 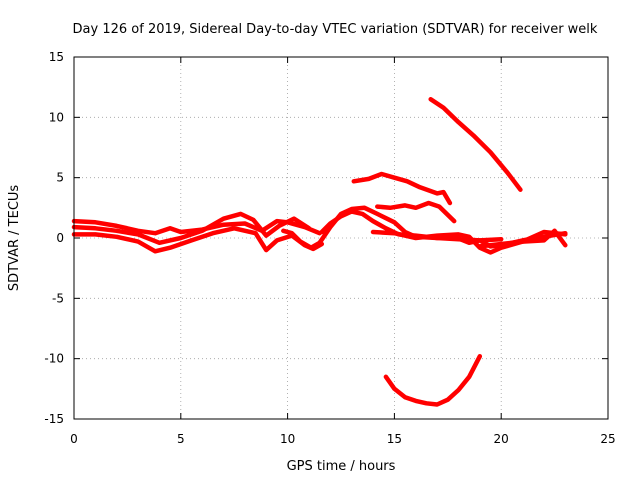 What do you see at coordinates (60, 238) in the screenshot?
I see `y-tick-label: 0` at bounding box center [60, 238].